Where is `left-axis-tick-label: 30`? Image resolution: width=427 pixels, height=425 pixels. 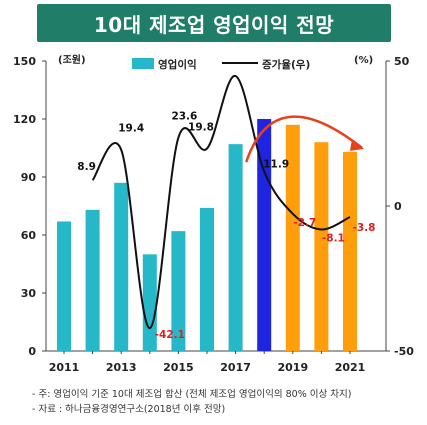 left-axis-tick-label: 30 is located at coordinates (29, 293).